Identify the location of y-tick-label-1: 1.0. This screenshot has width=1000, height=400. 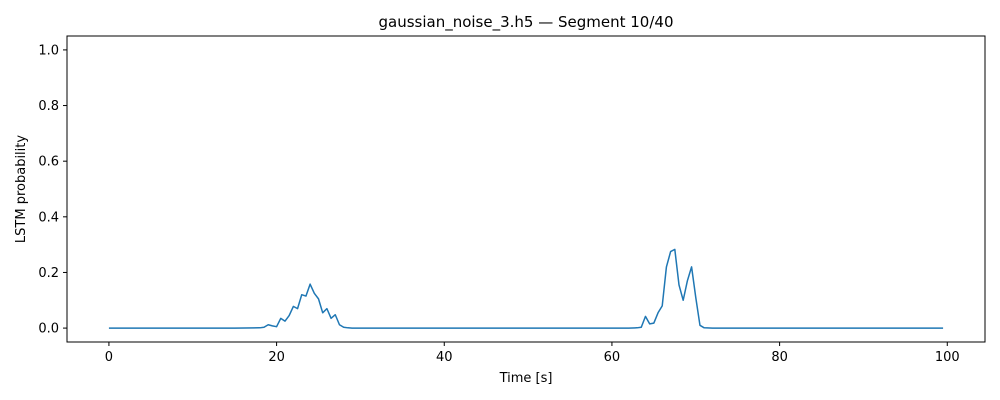
(48, 50).